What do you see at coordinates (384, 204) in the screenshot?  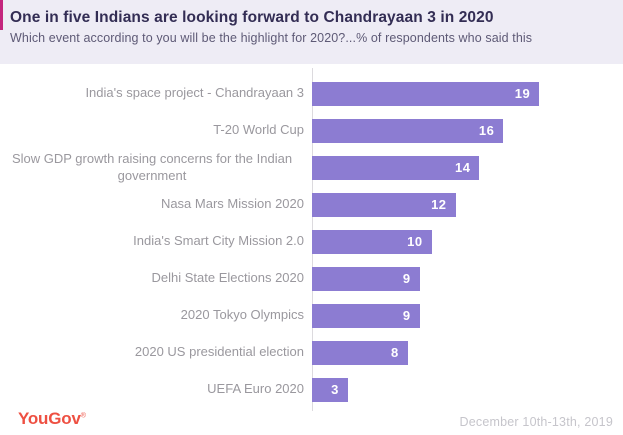 I see `bar: 12` at bounding box center [384, 204].